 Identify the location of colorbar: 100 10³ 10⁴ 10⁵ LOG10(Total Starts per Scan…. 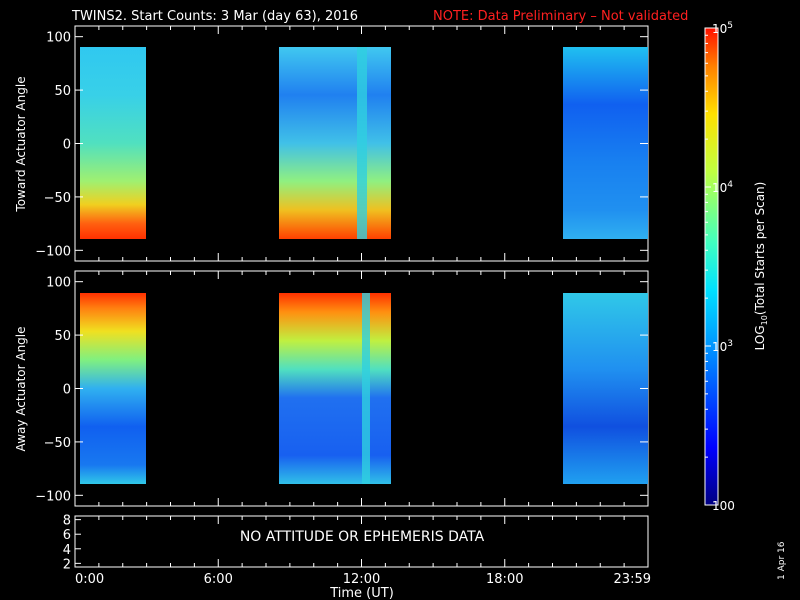
(736, 267).